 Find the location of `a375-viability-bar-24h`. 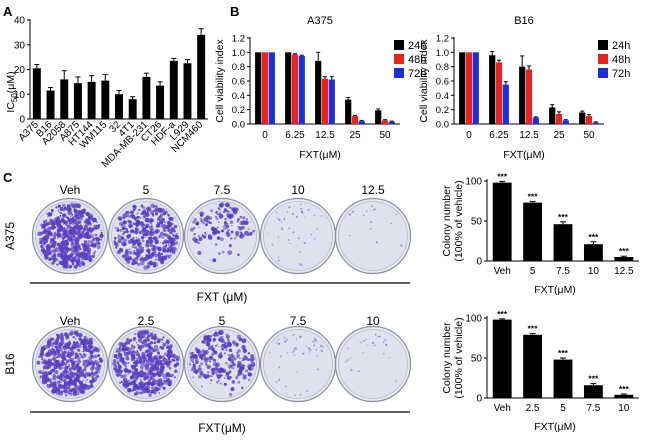

a375-viability-bar-24h is located at coordinates (258, 88).